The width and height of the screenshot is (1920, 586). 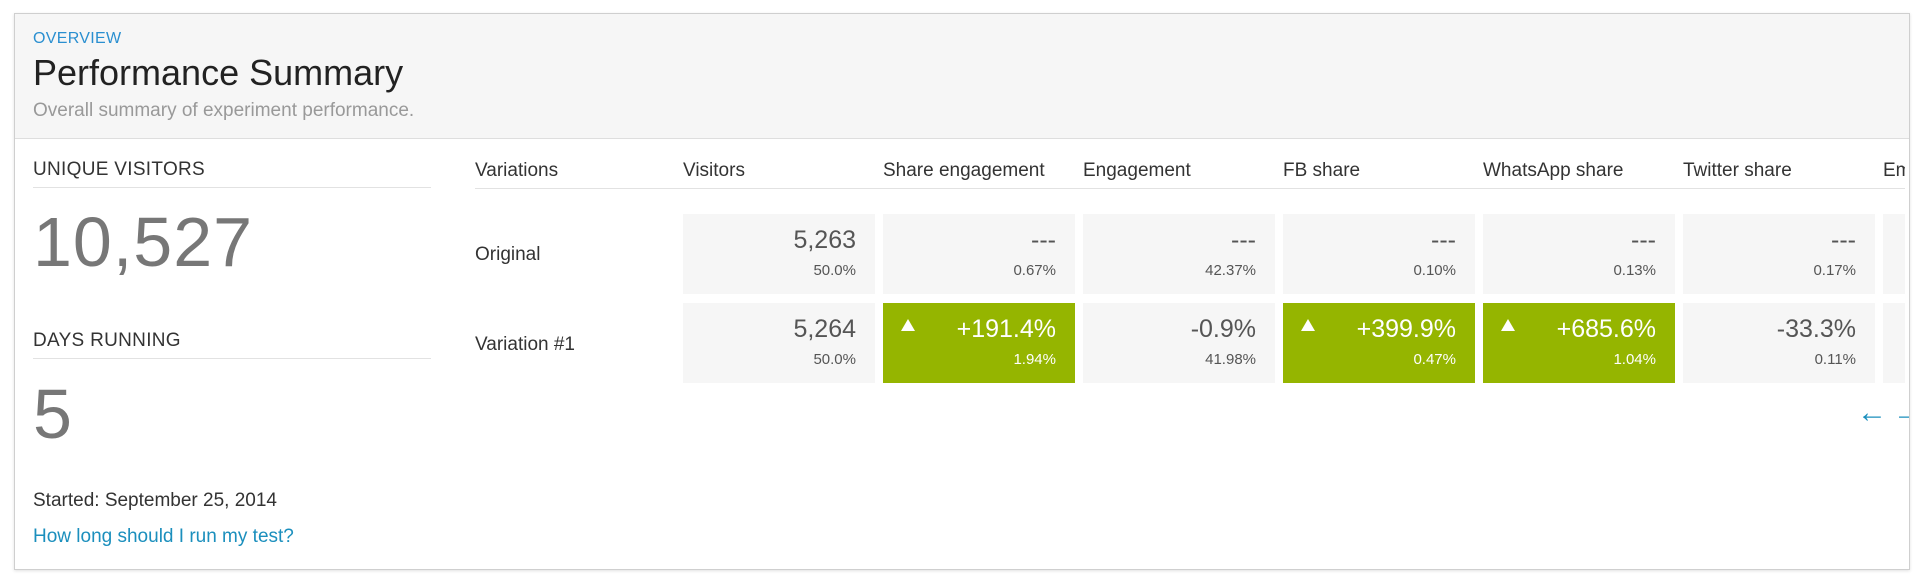 I want to click on column-header-truncated: Em, so click(x=1894, y=170).